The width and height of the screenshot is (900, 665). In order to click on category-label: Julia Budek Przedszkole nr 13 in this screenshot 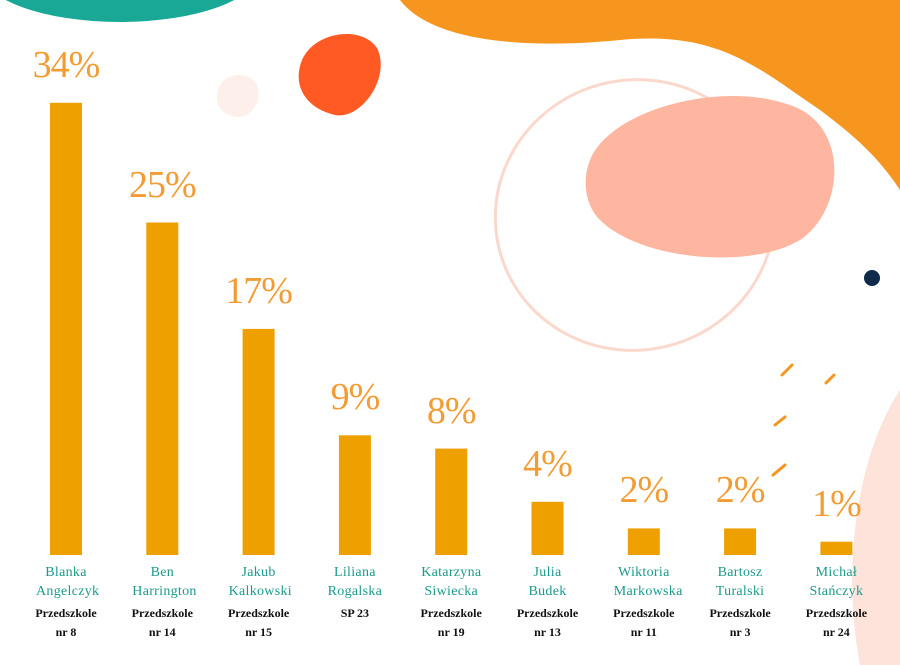, I will do `click(548, 602)`.